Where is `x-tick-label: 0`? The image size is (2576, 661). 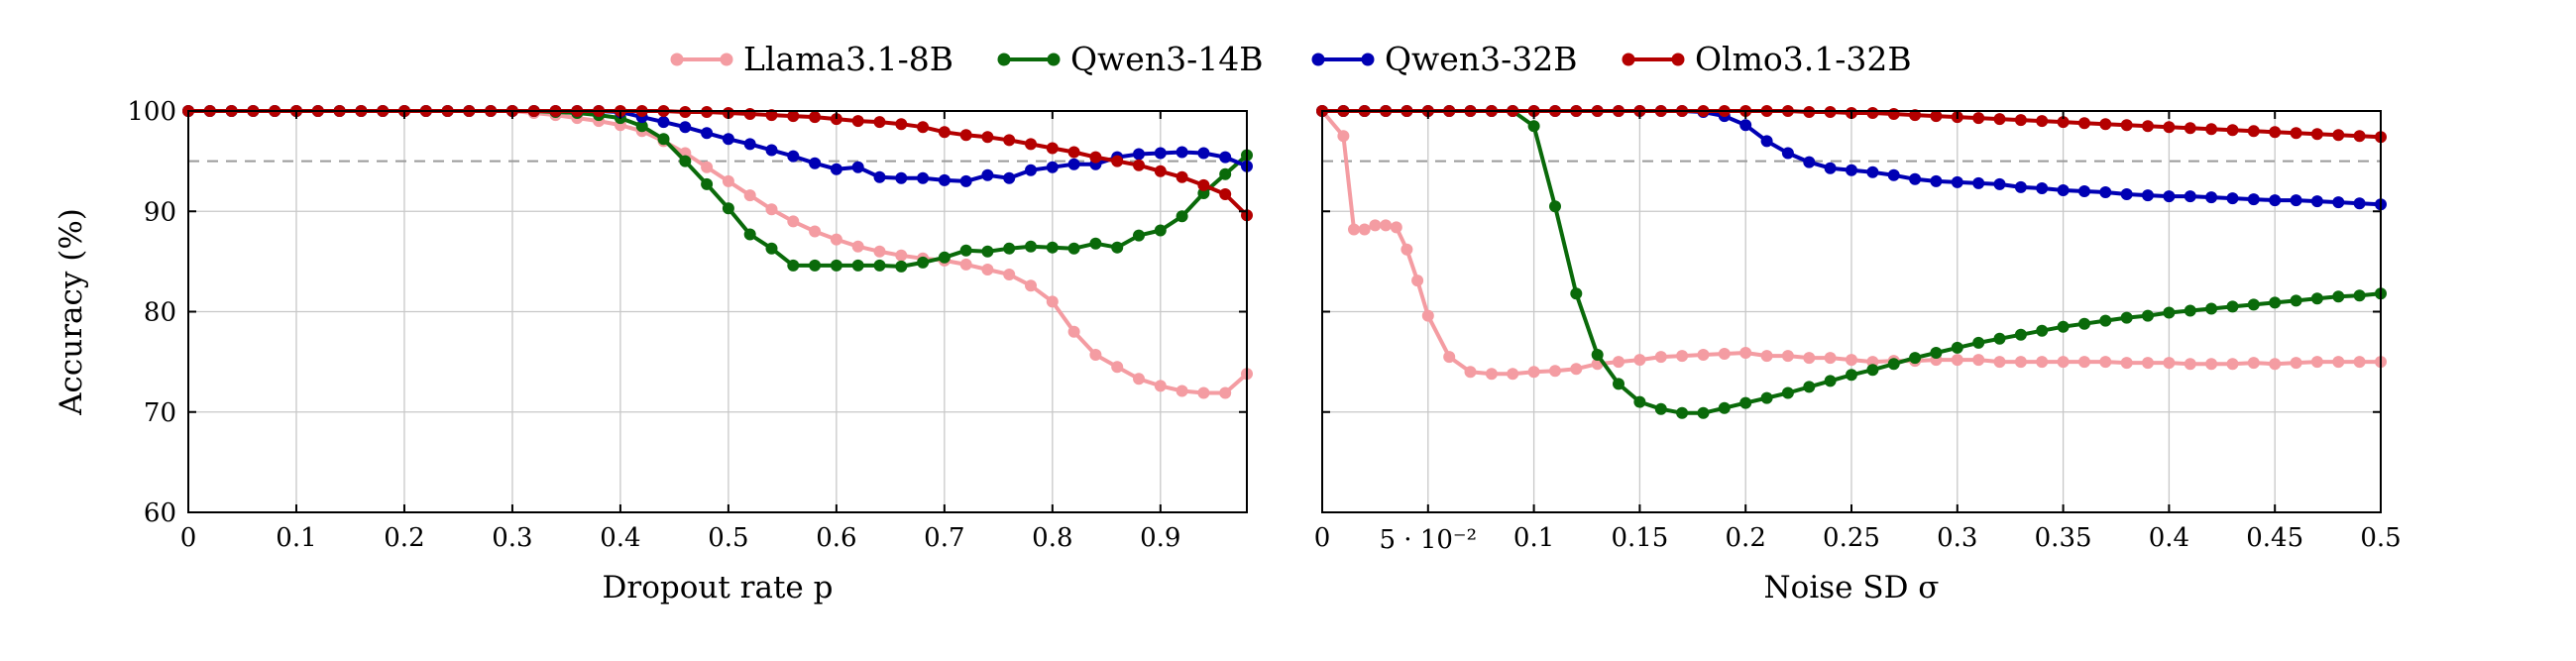 x-tick-label: 0 is located at coordinates (1322, 538).